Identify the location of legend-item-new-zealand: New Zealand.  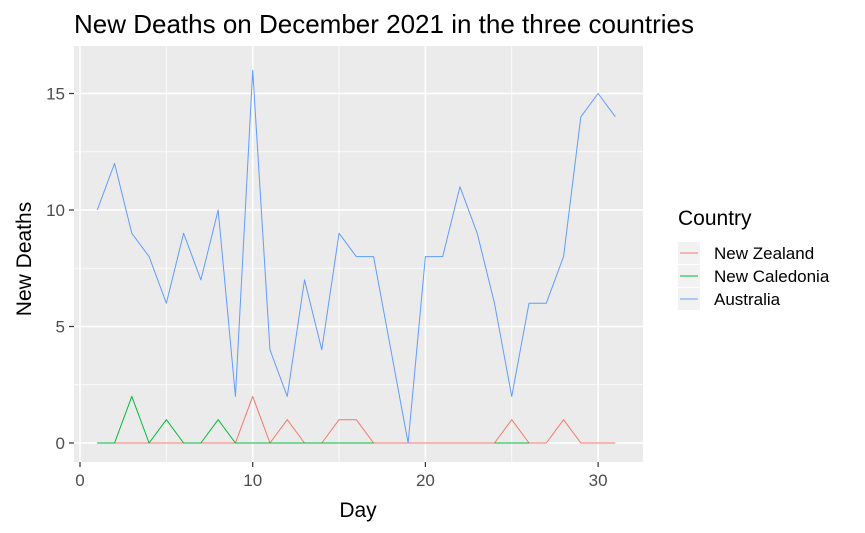
(746, 253).